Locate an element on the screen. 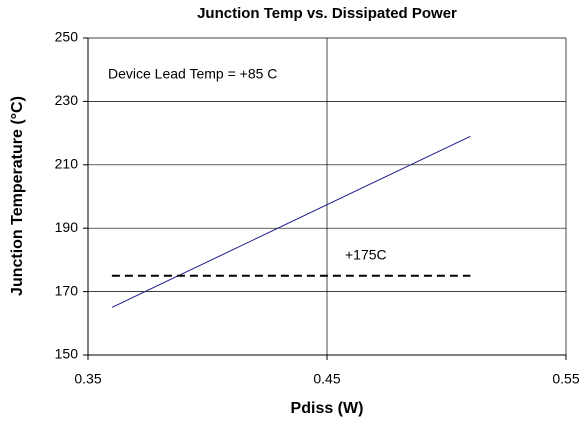  x-tick-label: 0.45 is located at coordinates (326, 379).